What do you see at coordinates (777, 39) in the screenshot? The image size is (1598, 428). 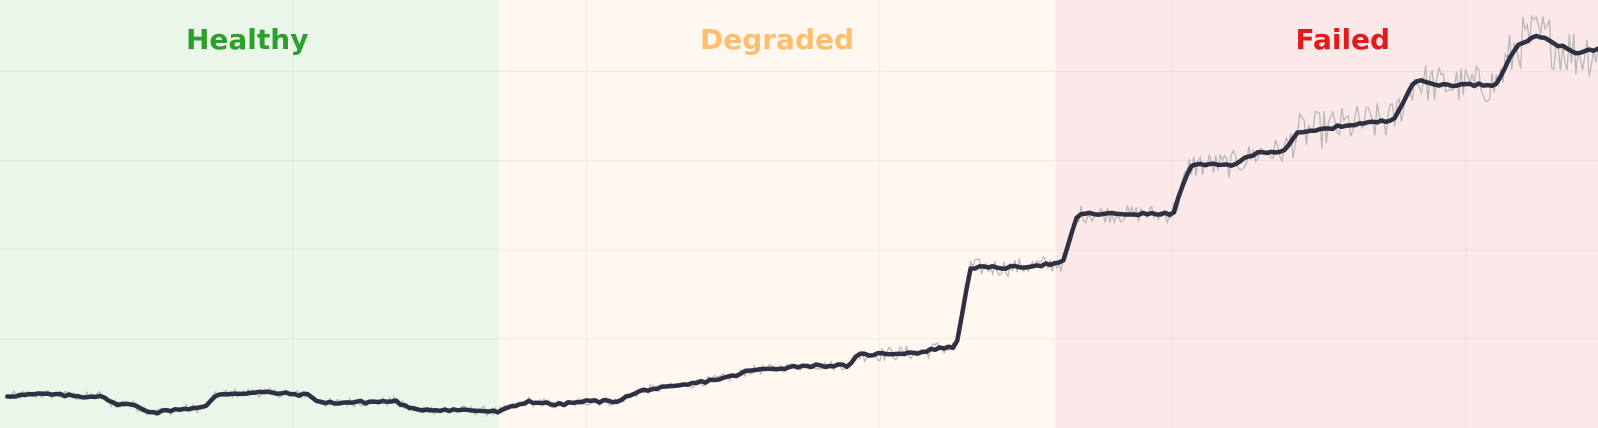 I see `region-label-degraded: Degraded` at bounding box center [777, 39].